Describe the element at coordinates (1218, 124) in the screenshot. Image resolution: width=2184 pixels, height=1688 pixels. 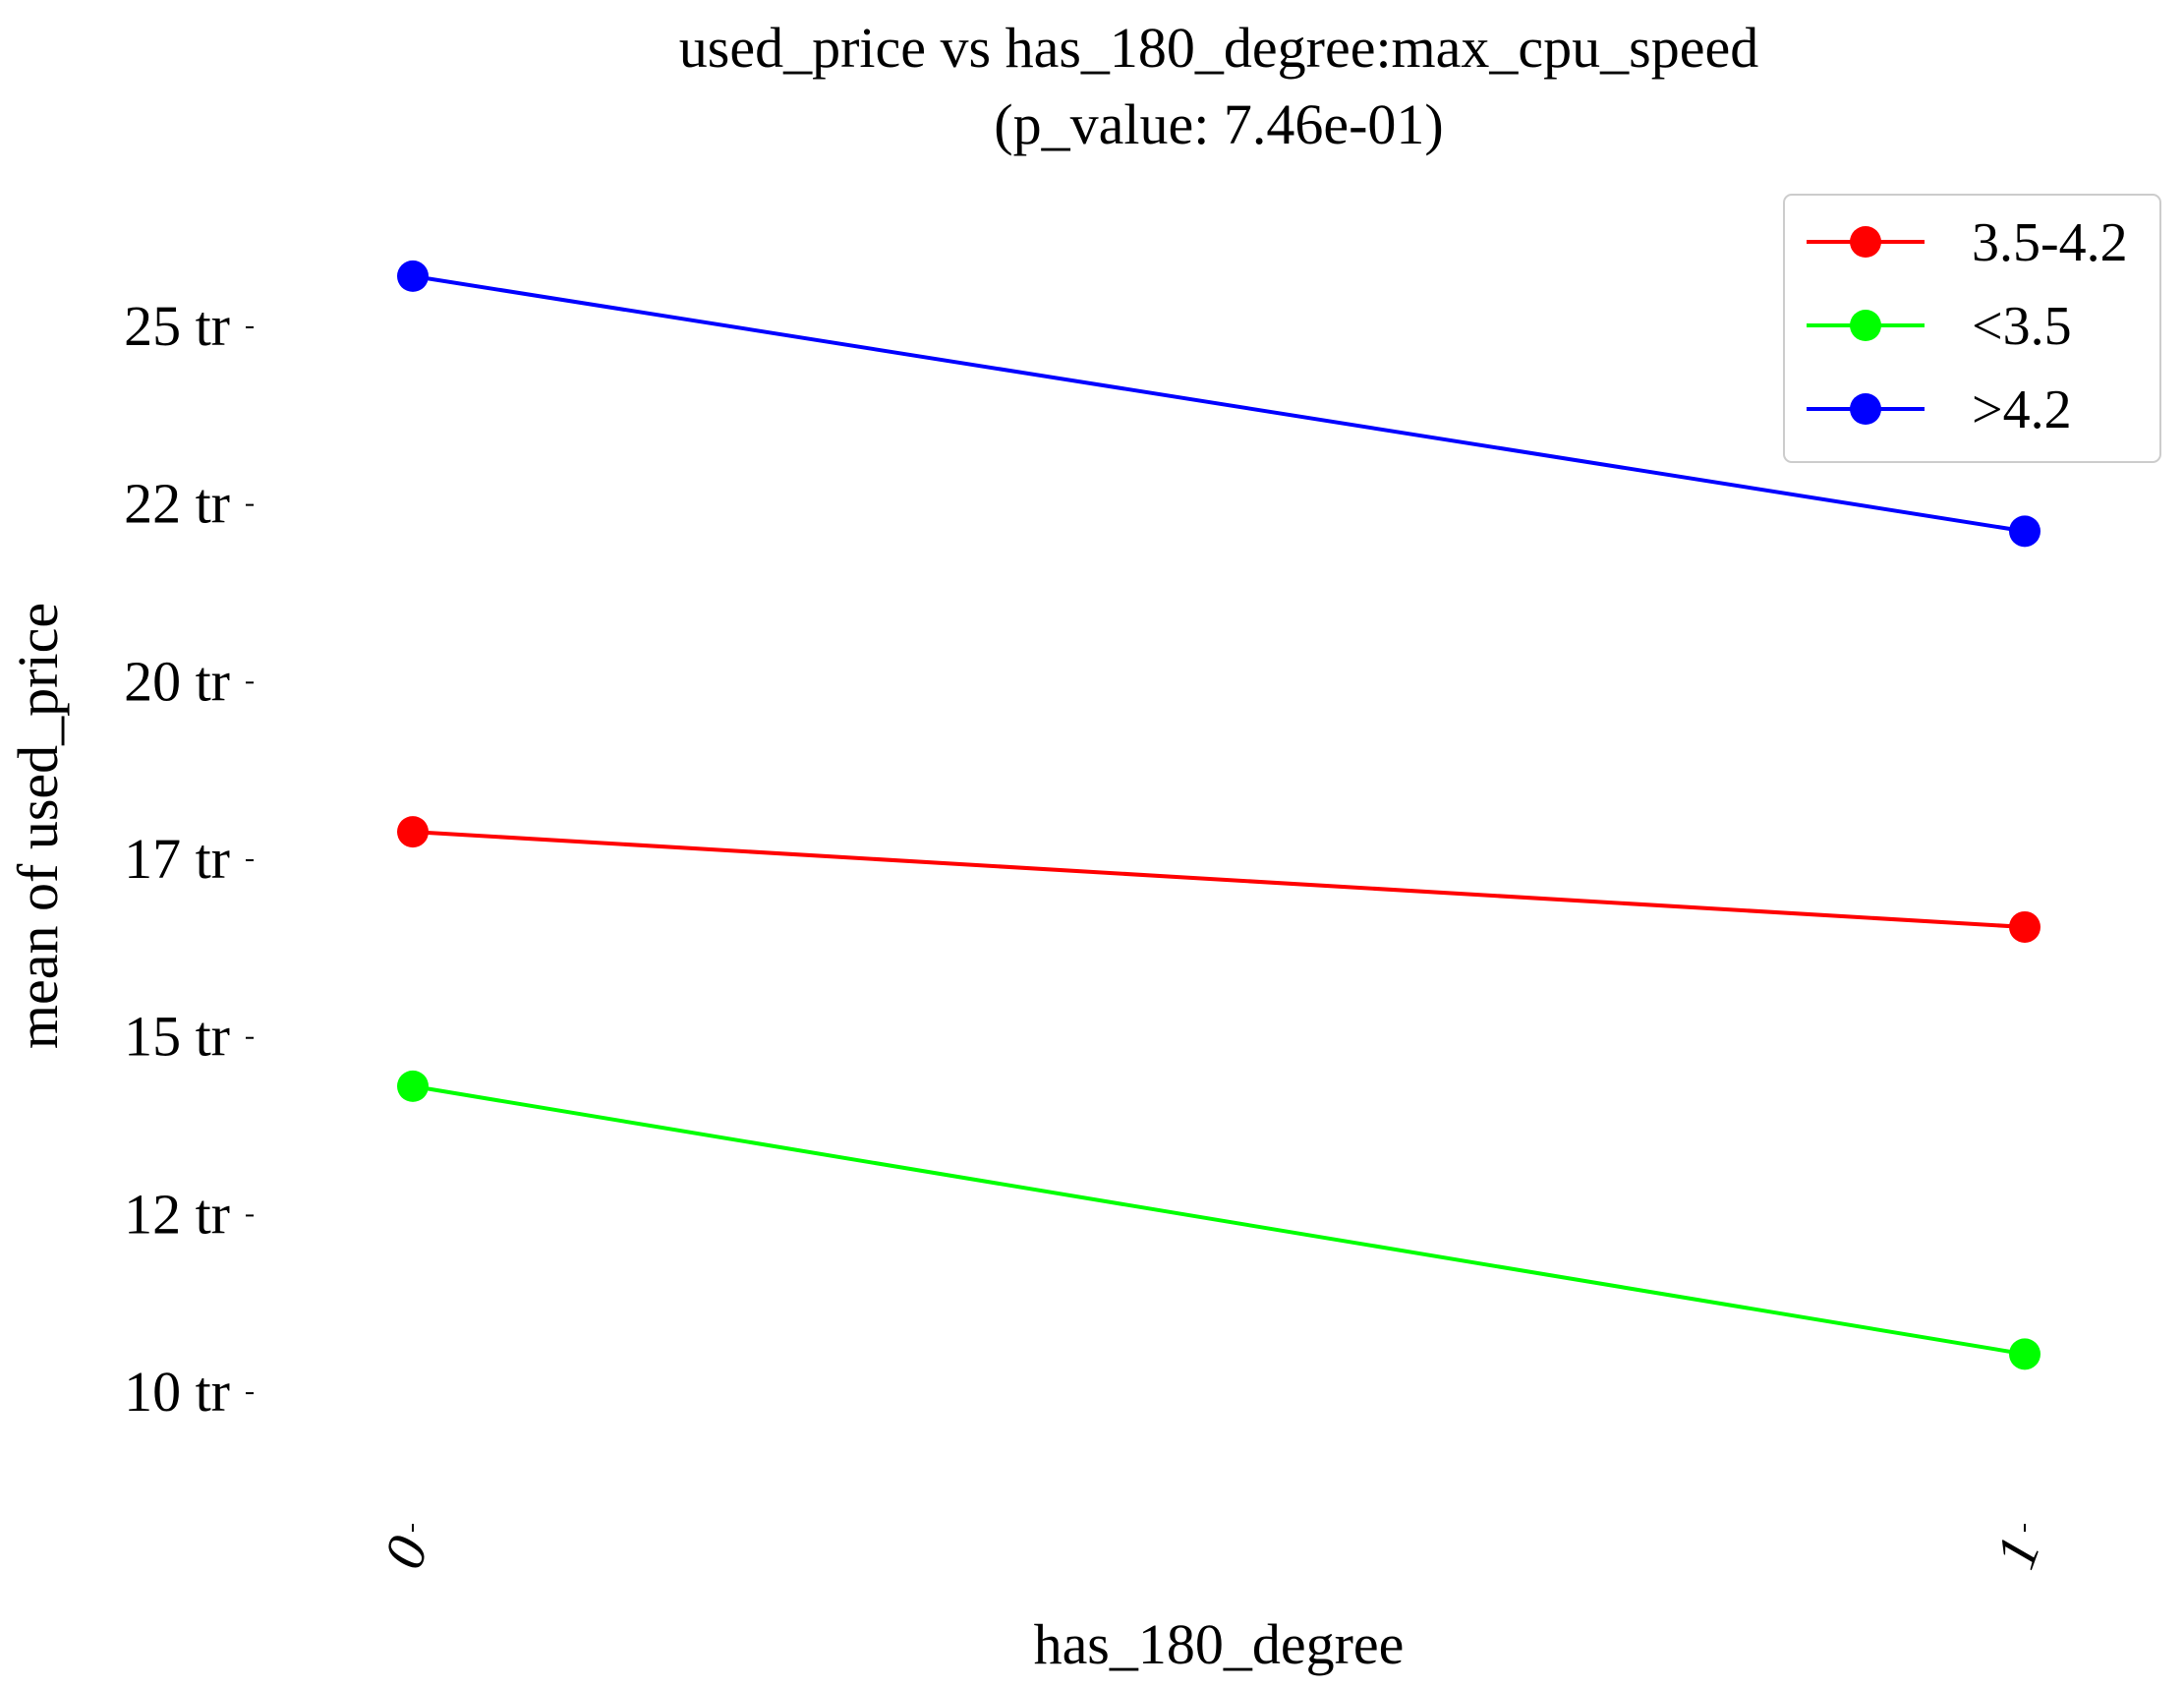
I see `chart-subtitle: (p_value: 7.46e-01)` at that location.